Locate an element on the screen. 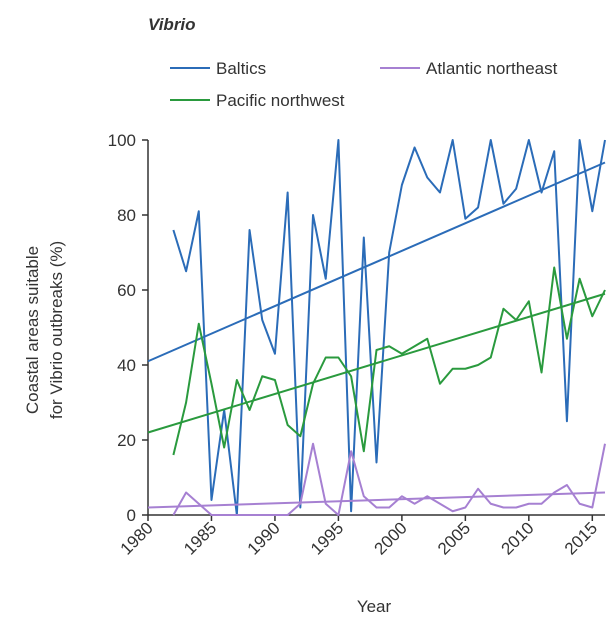 Image resolution: width=612 pixels, height=623 pixels. x-tick-label: 2015 is located at coordinates (581, 538).